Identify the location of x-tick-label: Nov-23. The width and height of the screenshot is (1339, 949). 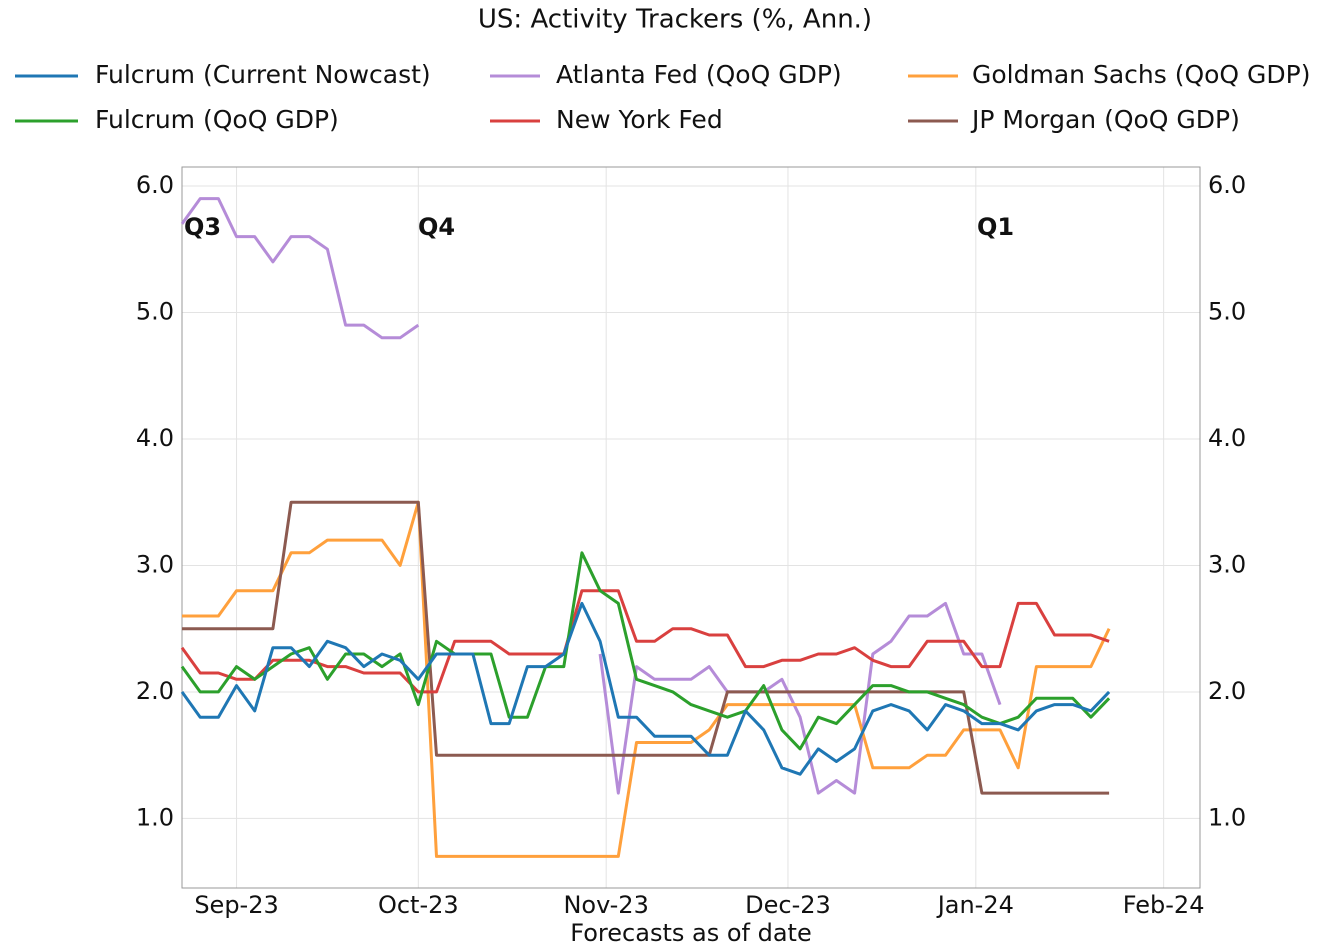
(605, 905).